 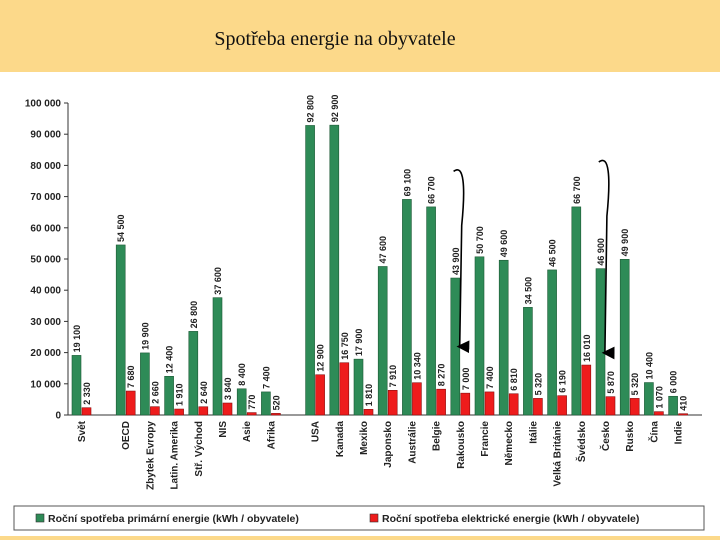 What do you see at coordinates (58, 416) in the screenshot?
I see `y-tick-label: 0` at bounding box center [58, 416].